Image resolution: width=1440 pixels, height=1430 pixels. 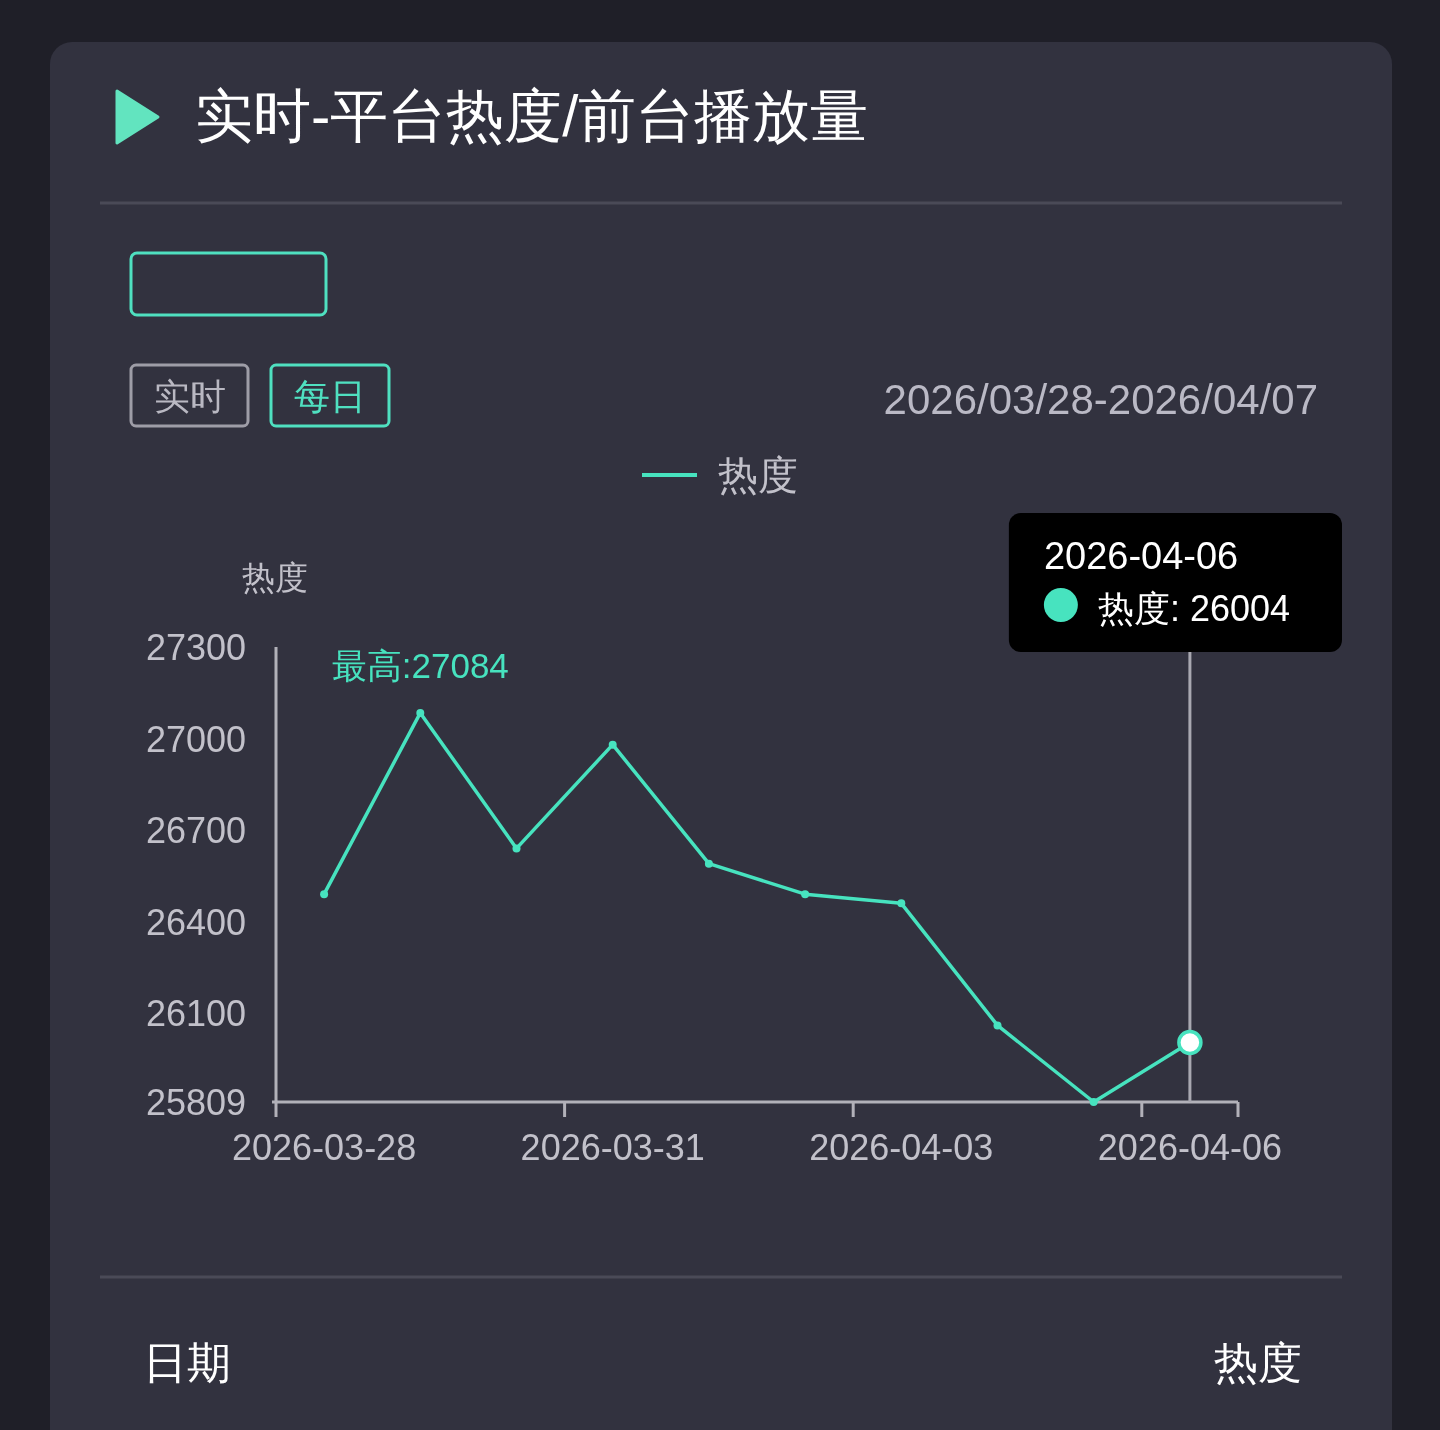 What do you see at coordinates (195, 1102) in the screenshot?
I see `y-tick-label: 25809` at bounding box center [195, 1102].